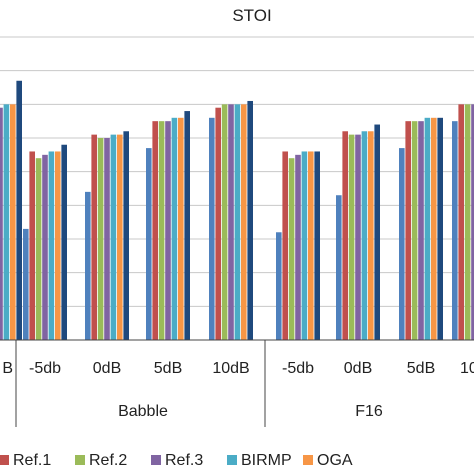  What do you see at coordinates (108, 460) in the screenshot?
I see `legend-label: Ref.2` at bounding box center [108, 460].